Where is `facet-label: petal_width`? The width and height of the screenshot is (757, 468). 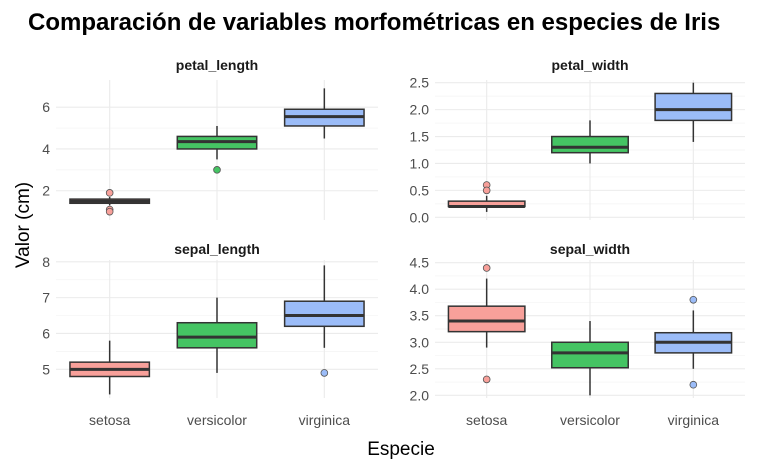
facet-label: petal_width is located at coordinates (589, 65).